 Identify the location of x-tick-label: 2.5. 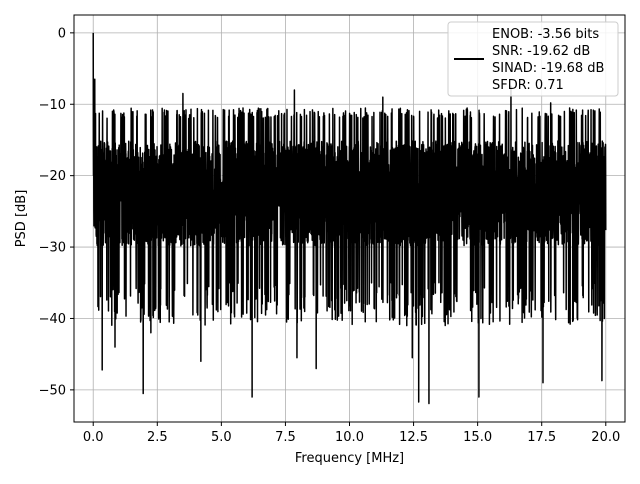
(157, 437).